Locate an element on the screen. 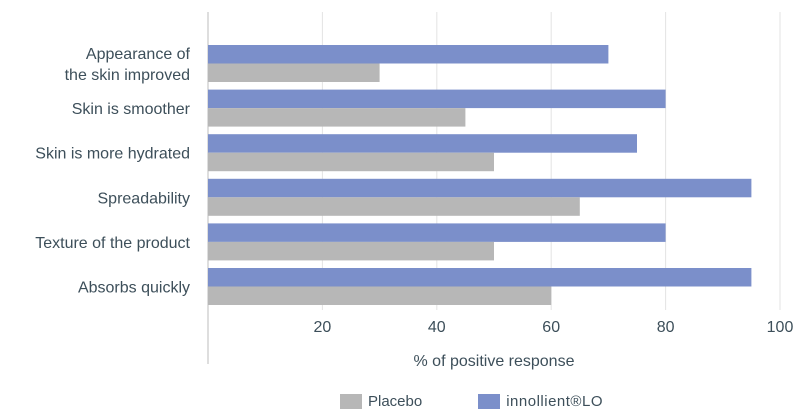  legend-label-placebo: Placebo is located at coordinates (395, 401).